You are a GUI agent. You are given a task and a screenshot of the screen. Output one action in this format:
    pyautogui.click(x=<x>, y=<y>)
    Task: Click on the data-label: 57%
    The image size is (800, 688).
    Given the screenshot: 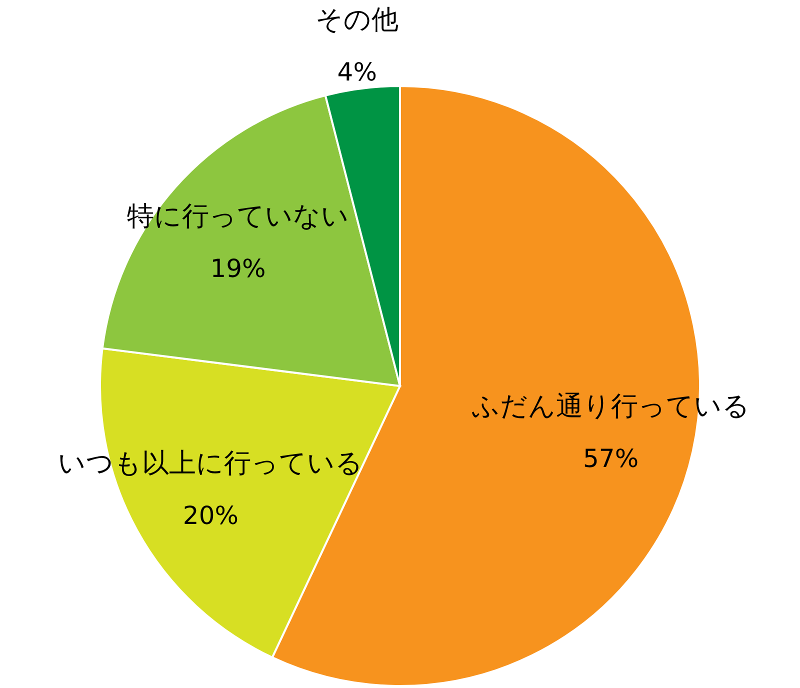 What is the action you would take?
    pyautogui.click(x=611, y=459)
    